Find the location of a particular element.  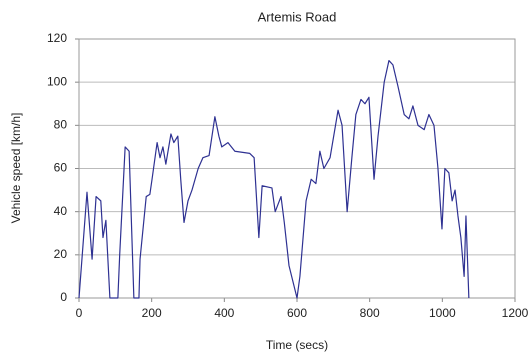

x-tick-label: 800 is located at coordinates (370, 313).